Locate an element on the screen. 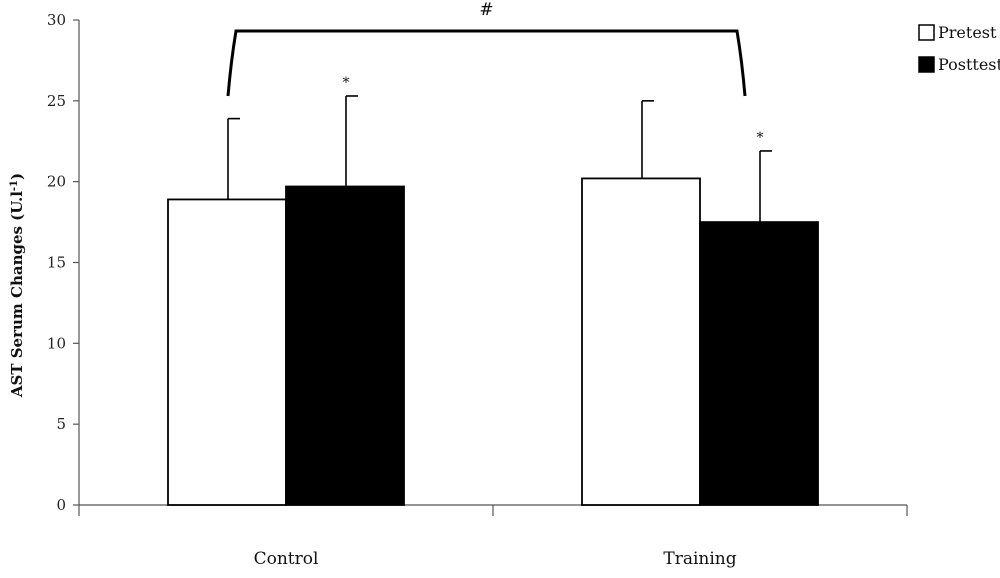 This screenshot has width=1000, height=578. y-tick-label: 25 is located at coordinates (56, 101).